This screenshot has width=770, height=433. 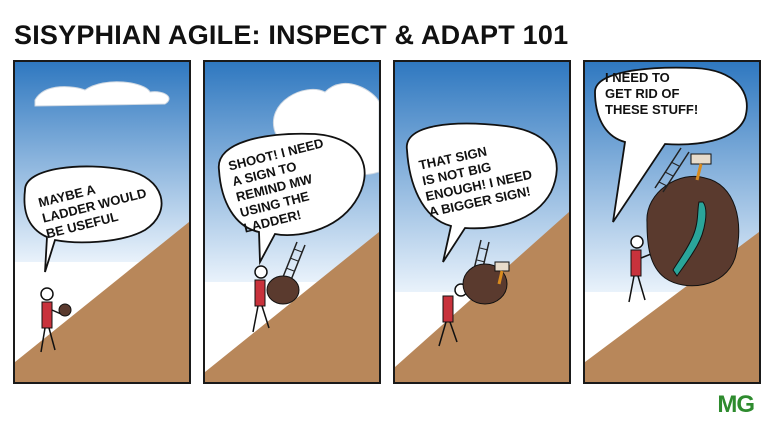 I want to click on artist-signature: MG, so click(x=736, y=404).